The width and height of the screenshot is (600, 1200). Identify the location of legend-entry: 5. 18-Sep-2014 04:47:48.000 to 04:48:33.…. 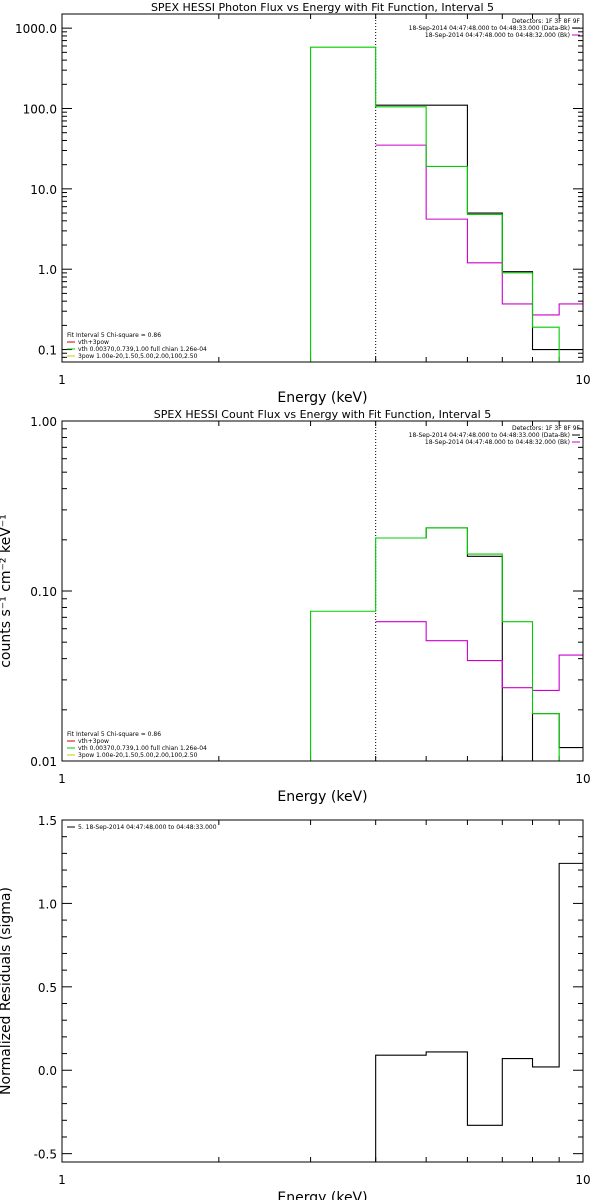
(147, 827).